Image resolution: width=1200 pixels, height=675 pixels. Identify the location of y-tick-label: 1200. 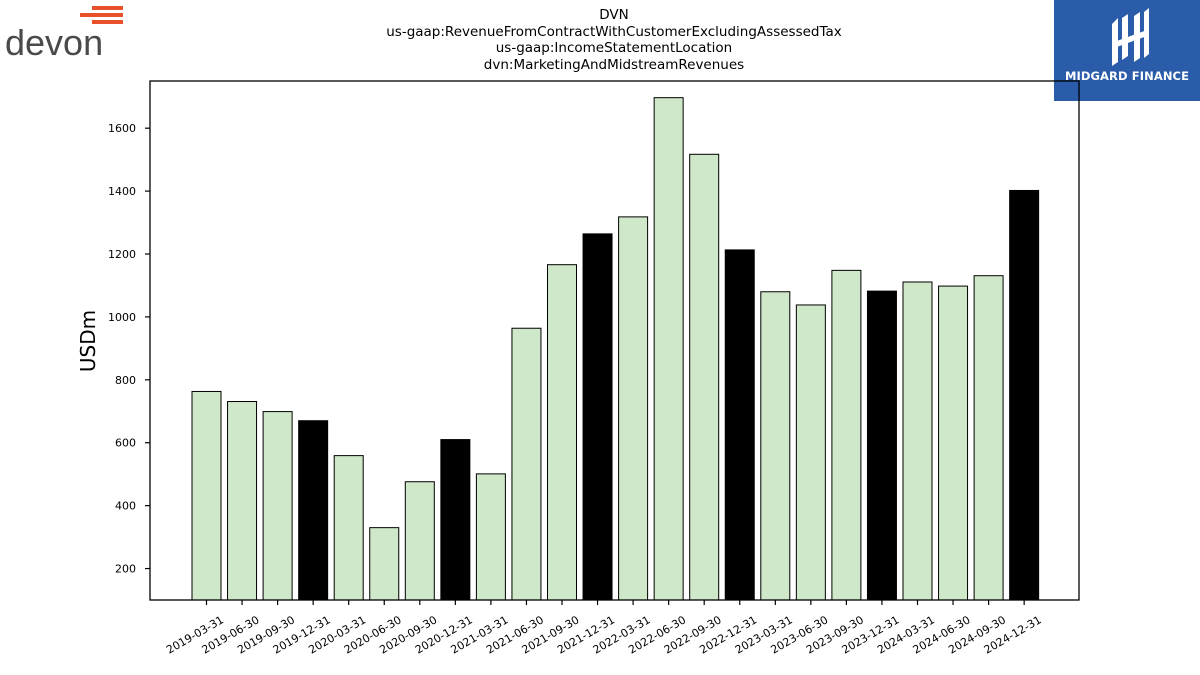
(122, 254).